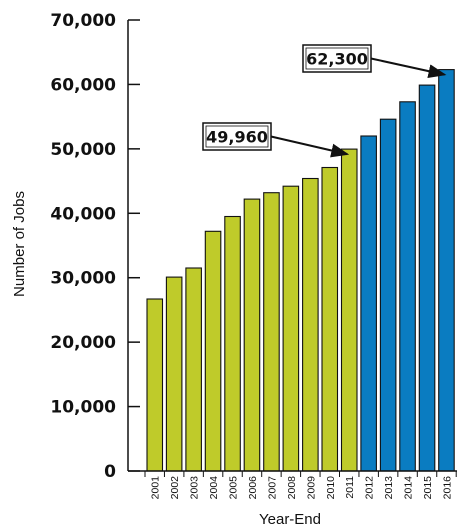  Describe the element at coordinates (409, 488) in the screenshot. I see `x-tick-label: 2014` at that location.